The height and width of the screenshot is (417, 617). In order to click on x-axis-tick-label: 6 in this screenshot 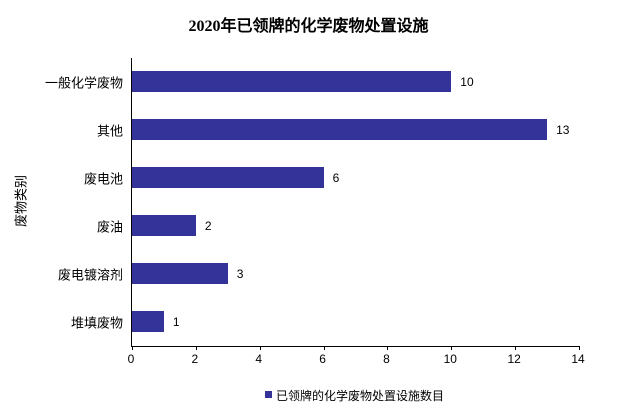, I will do `click(322, 359)`.